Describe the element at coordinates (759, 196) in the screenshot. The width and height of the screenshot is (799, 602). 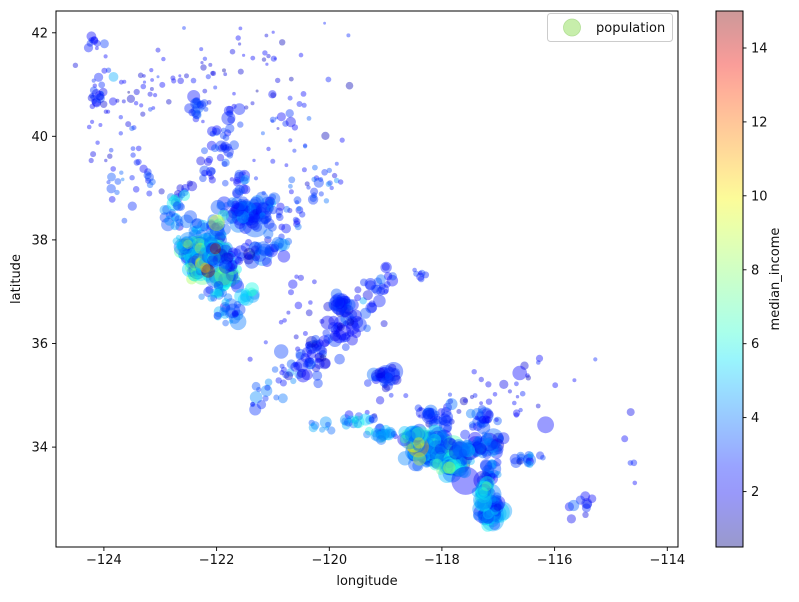
I see `colorbar-tick-label: 10` at that location.